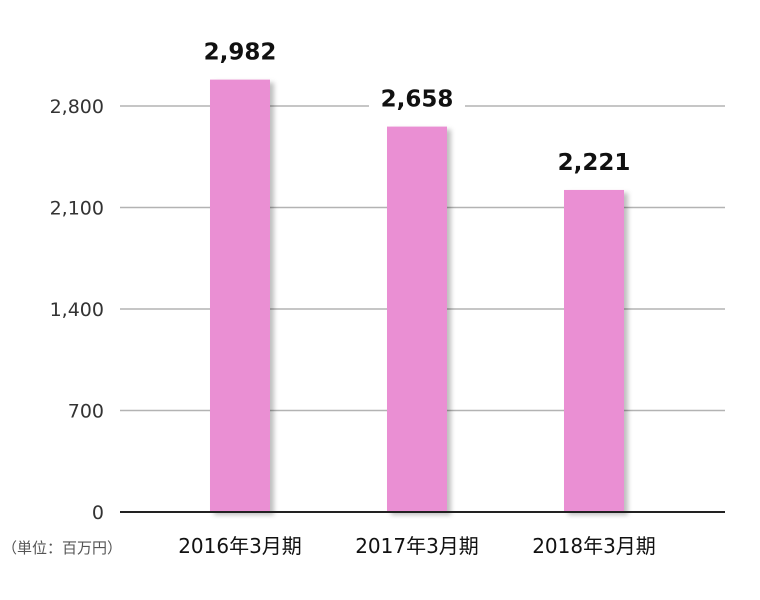 The image size is (760, 600). Describe the element at coordinates (98, 513) in the screenshot. I see `y-tick-label: 0` at that location.